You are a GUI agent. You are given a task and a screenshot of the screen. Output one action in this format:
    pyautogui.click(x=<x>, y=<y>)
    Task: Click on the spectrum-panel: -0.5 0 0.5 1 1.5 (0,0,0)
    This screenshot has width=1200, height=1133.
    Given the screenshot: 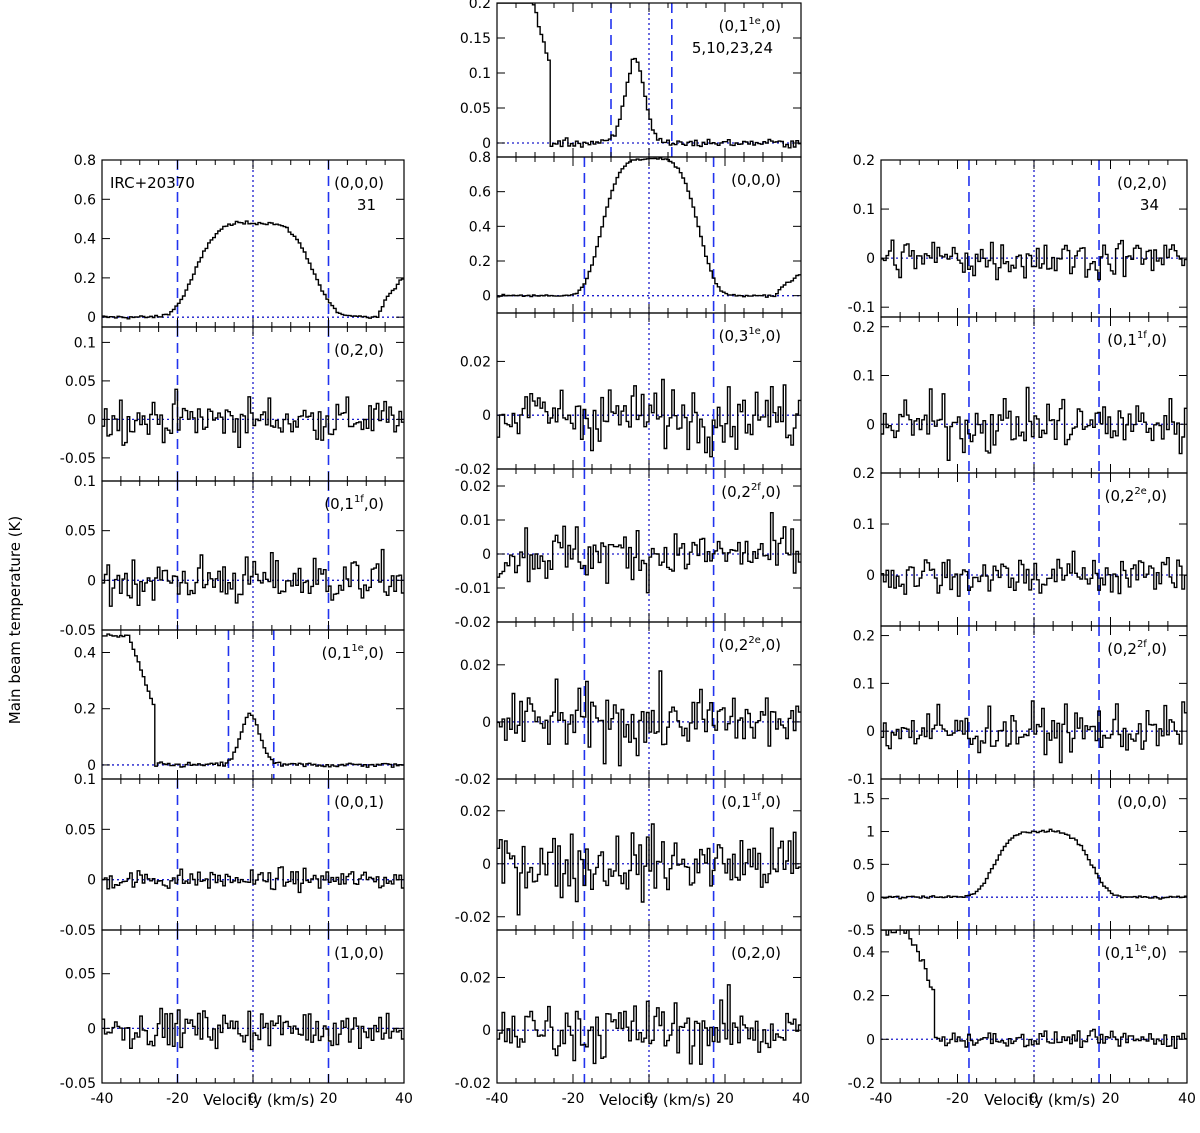 What is the action you would take?
    pyautogui.click(x=1018, y=858)
    